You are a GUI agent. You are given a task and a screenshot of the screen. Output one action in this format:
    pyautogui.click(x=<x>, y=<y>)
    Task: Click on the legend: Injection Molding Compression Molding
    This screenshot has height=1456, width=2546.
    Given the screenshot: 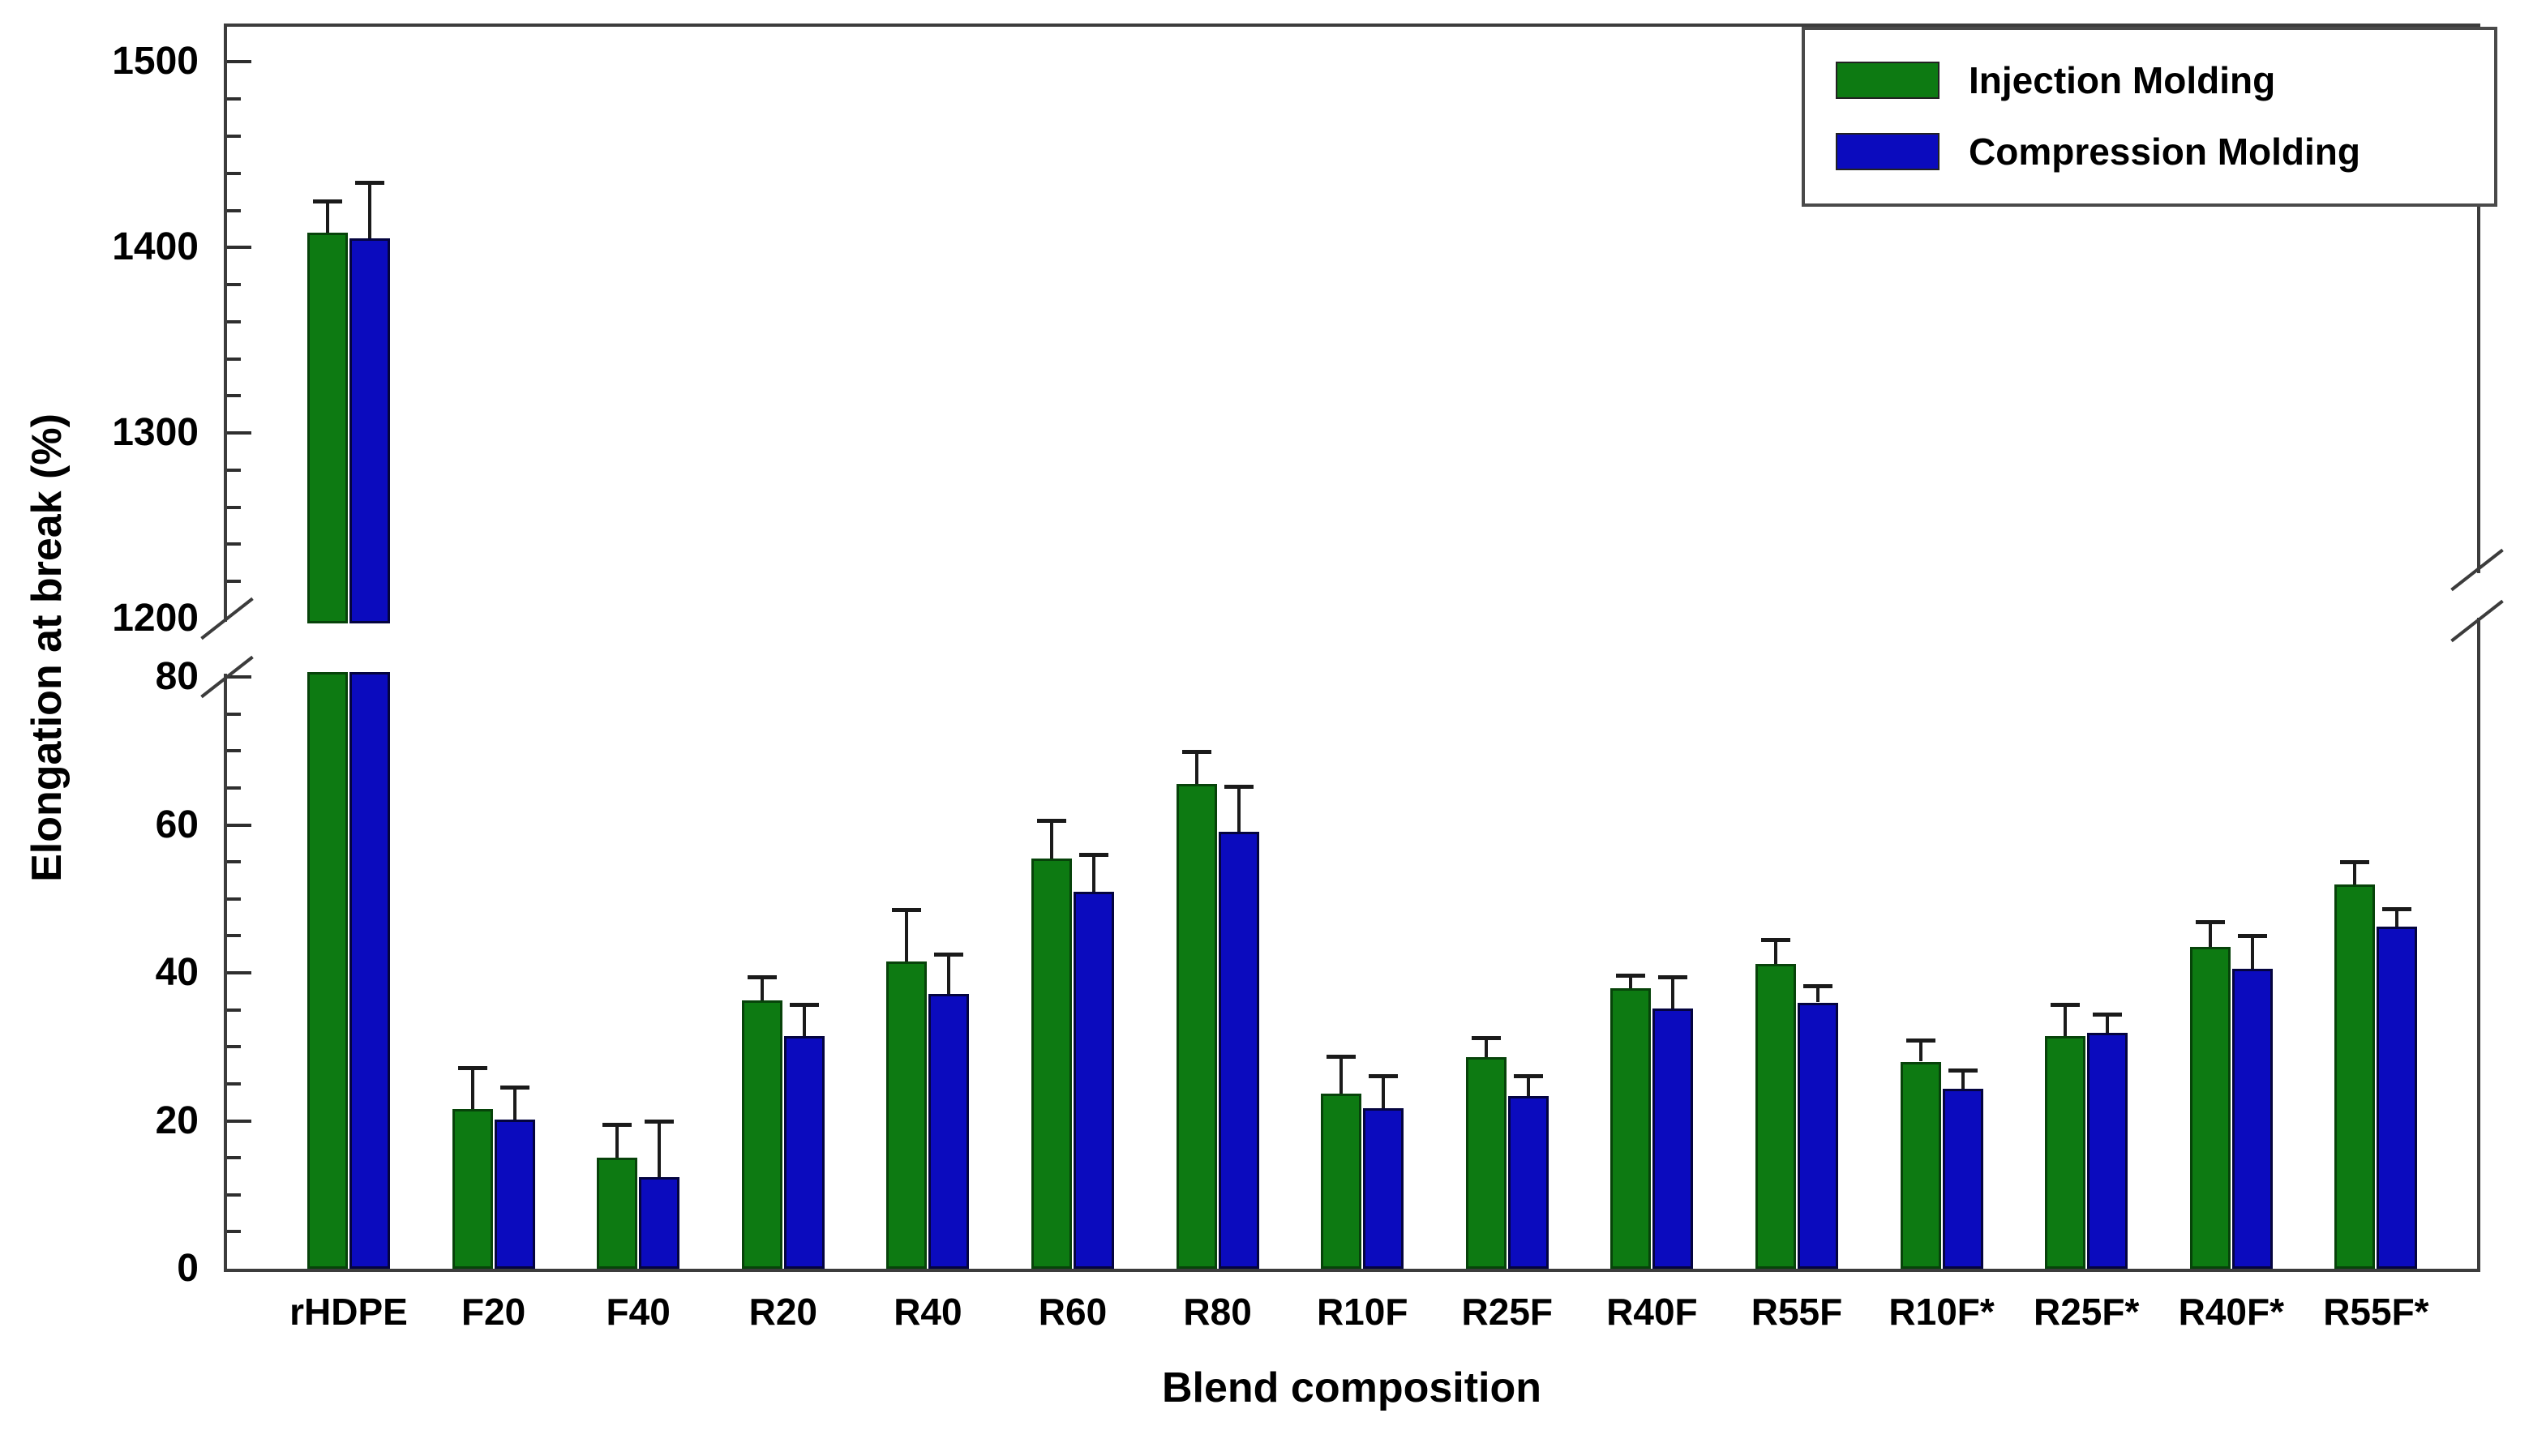 What is the action you would take?
    pyautogui.click(x=2149, y=117)
    